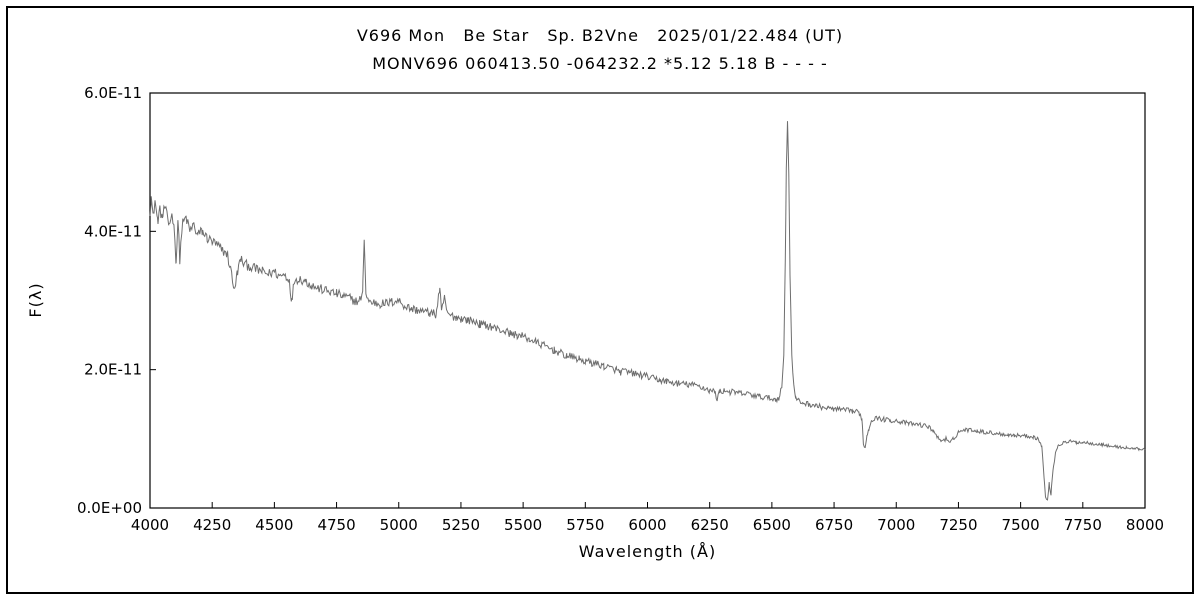  I want to click on x-tick-label: 4750, so click(336, 525).